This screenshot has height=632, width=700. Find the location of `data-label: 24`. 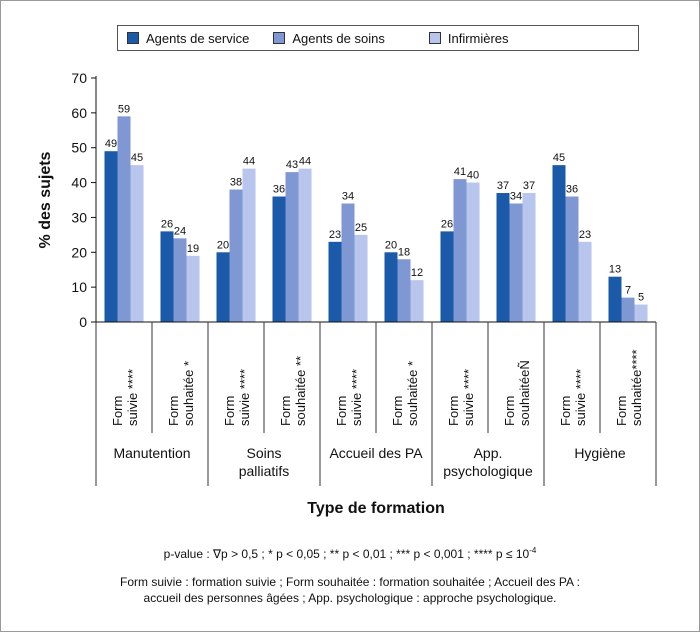

data-label: 24 is located at coordinates (180, 231).